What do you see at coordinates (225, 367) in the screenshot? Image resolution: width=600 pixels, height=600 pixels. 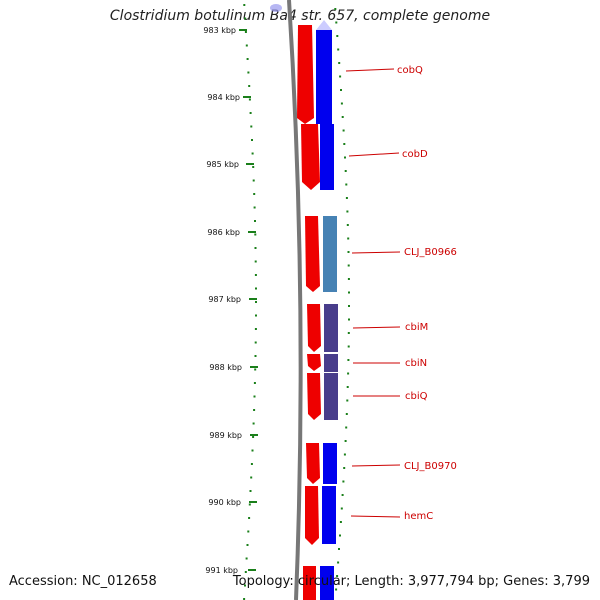 I see `ruler-tick-label: 988 kbp` at bounding box center [225, 367].